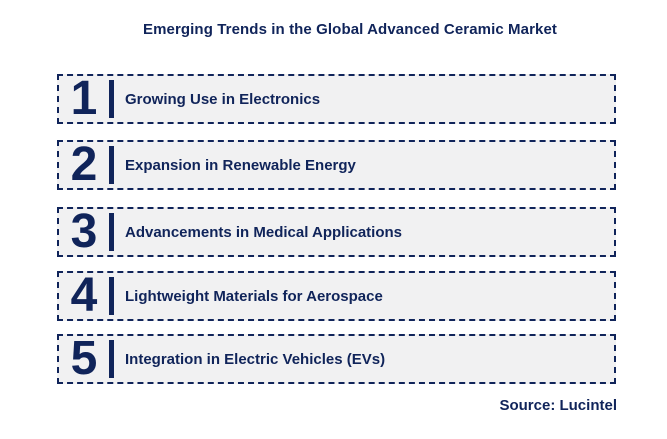 The width and height of the screenshot is (667, 439). What do you see at coordinates (84, 231) in the screenshot?
I see `trend-number: 3` at bounding box center [84, 231].